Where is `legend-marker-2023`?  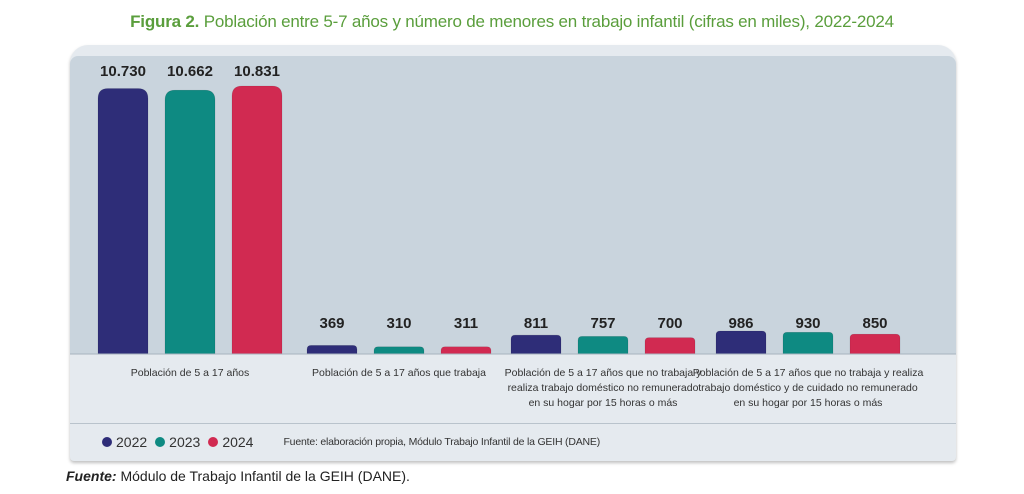
legend-marker-2023 is located at coordinates (160, 442).